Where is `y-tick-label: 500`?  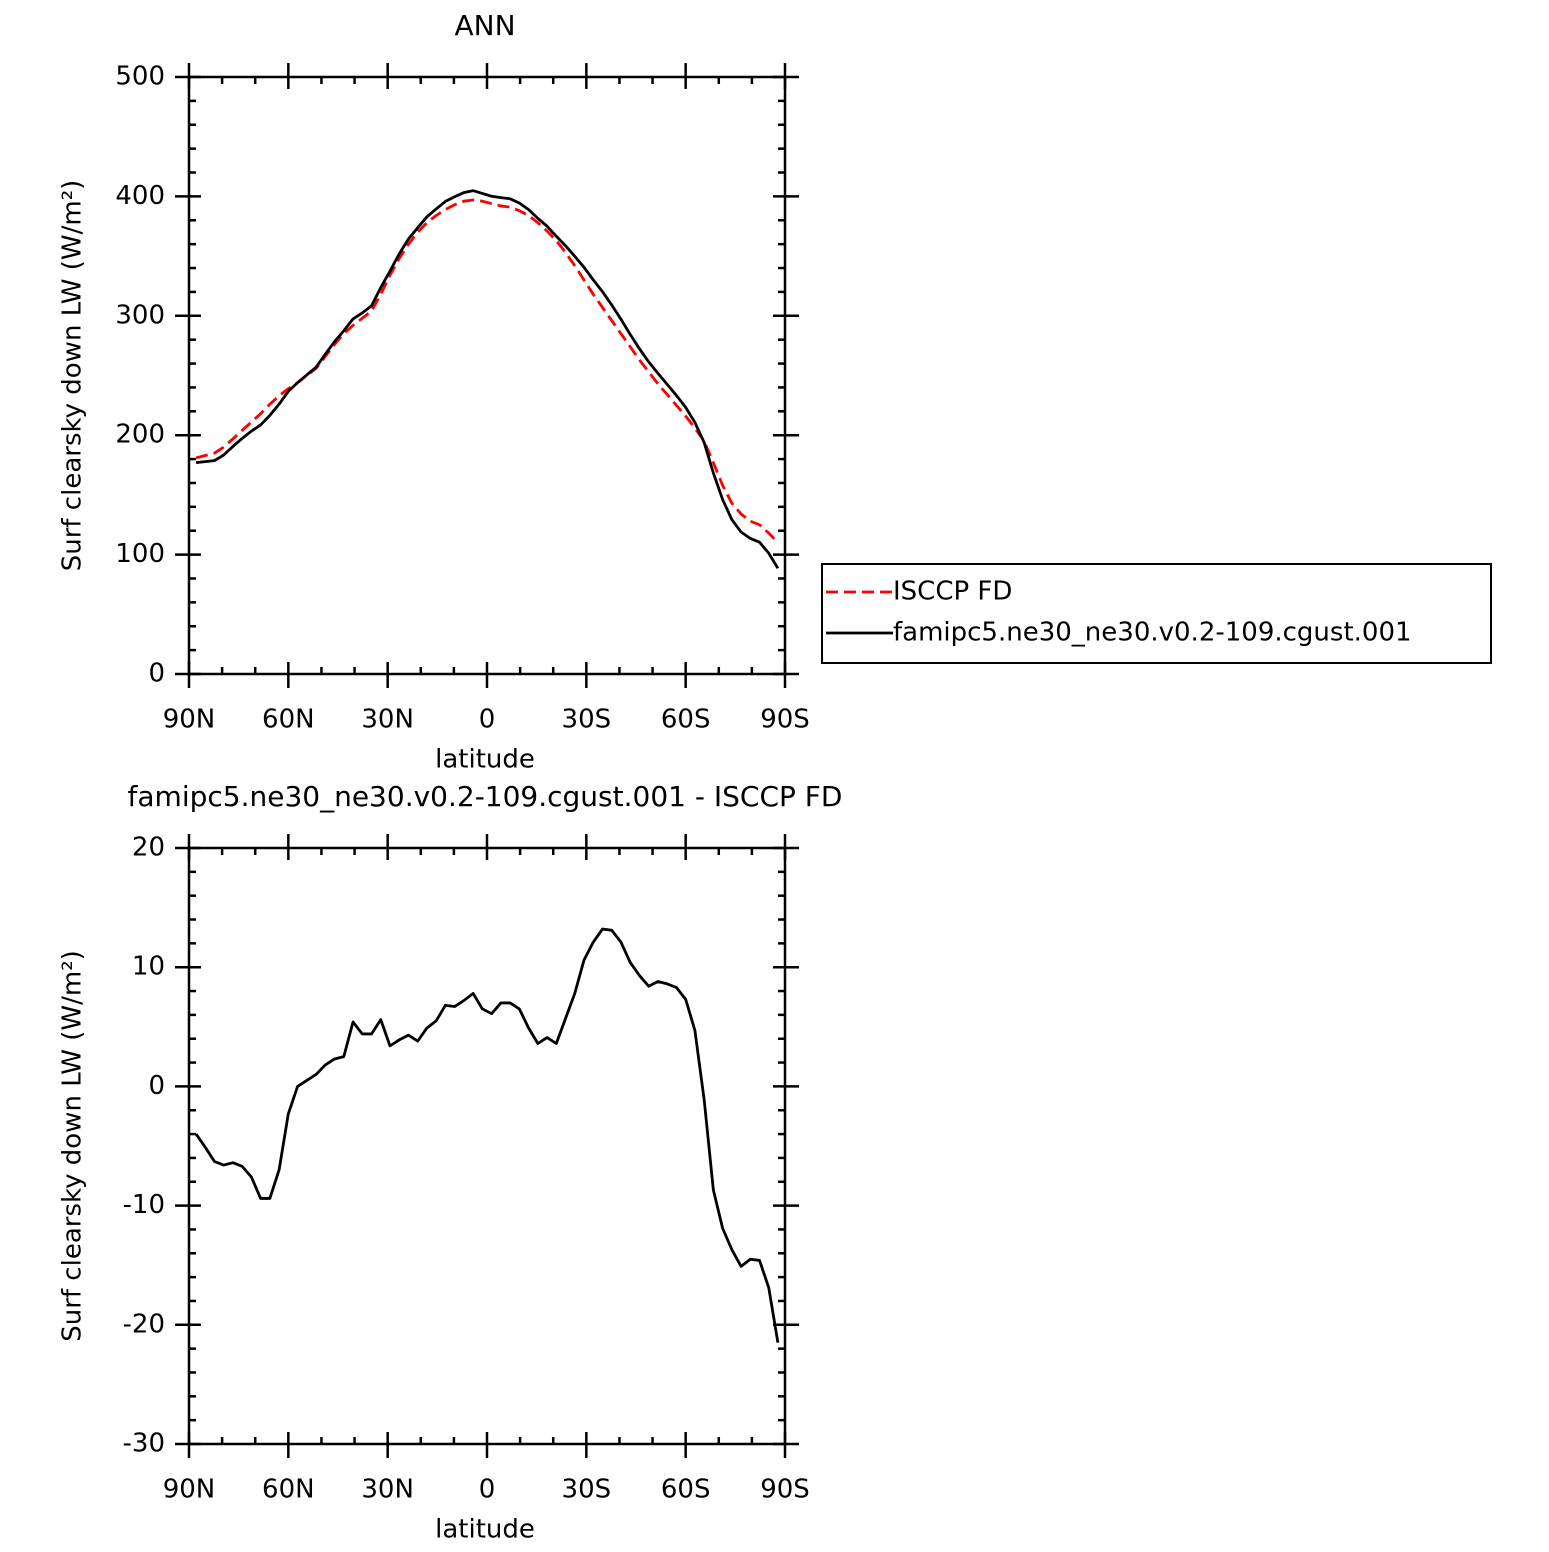 y-tick-label: 500 is located at coordinates (140, 77).